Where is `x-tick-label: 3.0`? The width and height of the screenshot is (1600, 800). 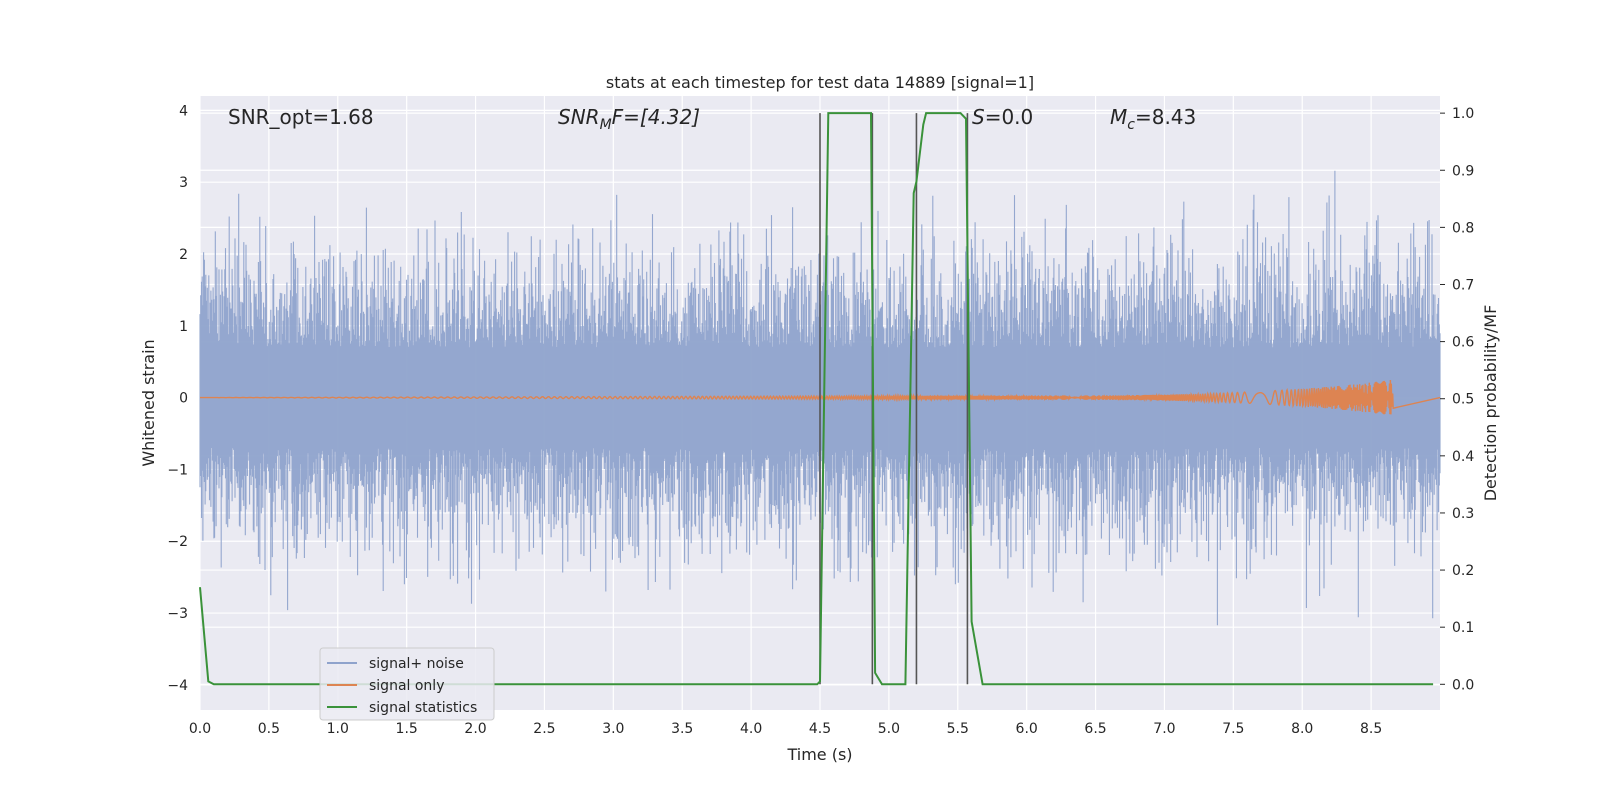
x-tick-label: 3.0 is located at coordinates (613, 729).